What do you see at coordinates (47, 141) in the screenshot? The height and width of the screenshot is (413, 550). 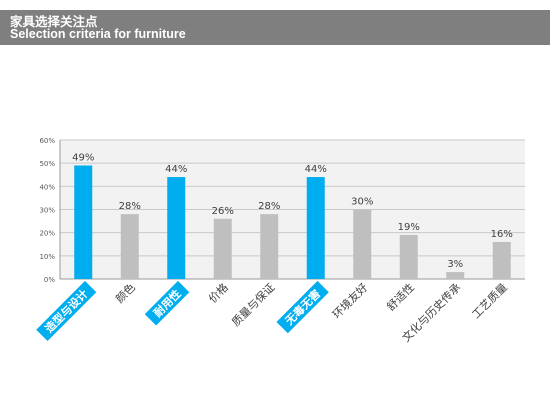 I see `y-tick-label: 60%` at bounding box center [47, 141].